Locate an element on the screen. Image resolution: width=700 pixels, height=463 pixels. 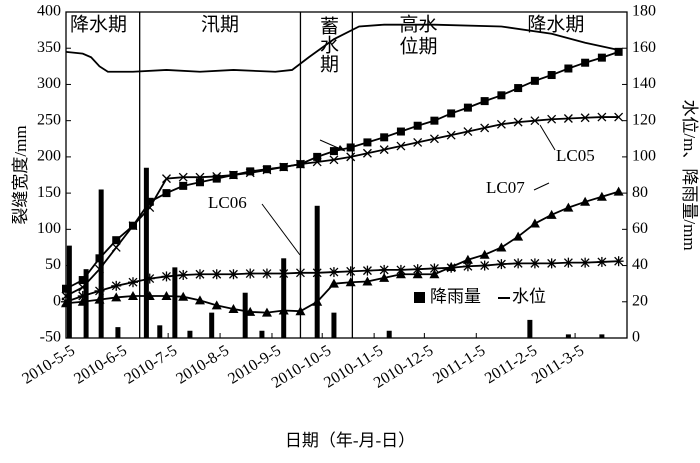
period-label: 位期 is located at coordinates (419, 46).